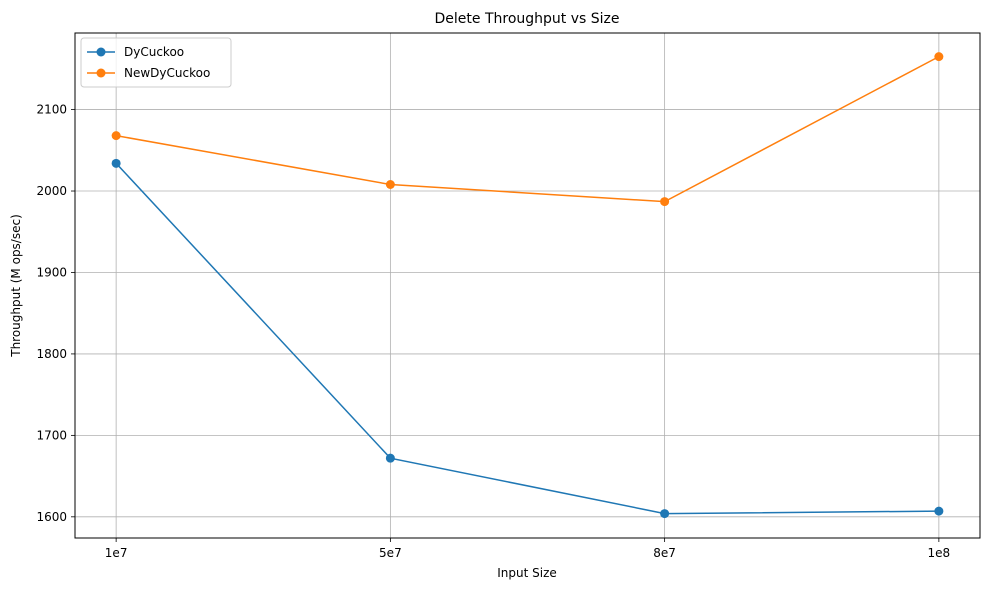 Image resolution: width=989 pixels, height=590 pixels. I want to click on legend-label-newdycuckoo: NewDyCuckoo, so click(167, 73).